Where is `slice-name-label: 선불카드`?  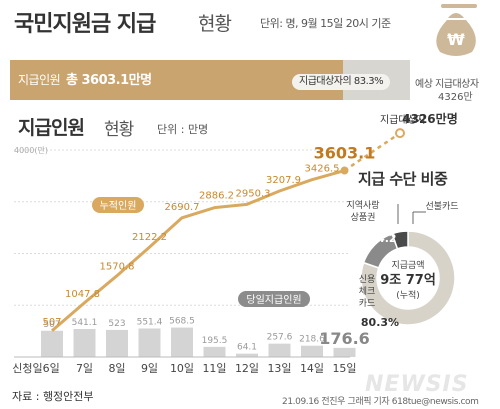
slice-name-label: 선불카드 is located at coordinates (441, 206).